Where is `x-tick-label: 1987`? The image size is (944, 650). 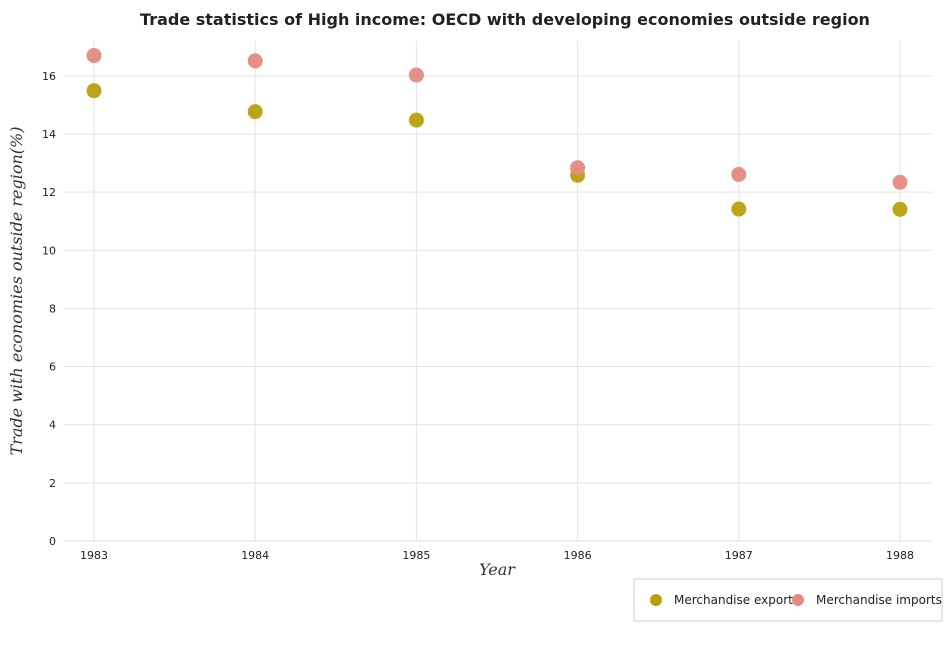
x-tick-label: 1987 is located at coordinates (739, 555).